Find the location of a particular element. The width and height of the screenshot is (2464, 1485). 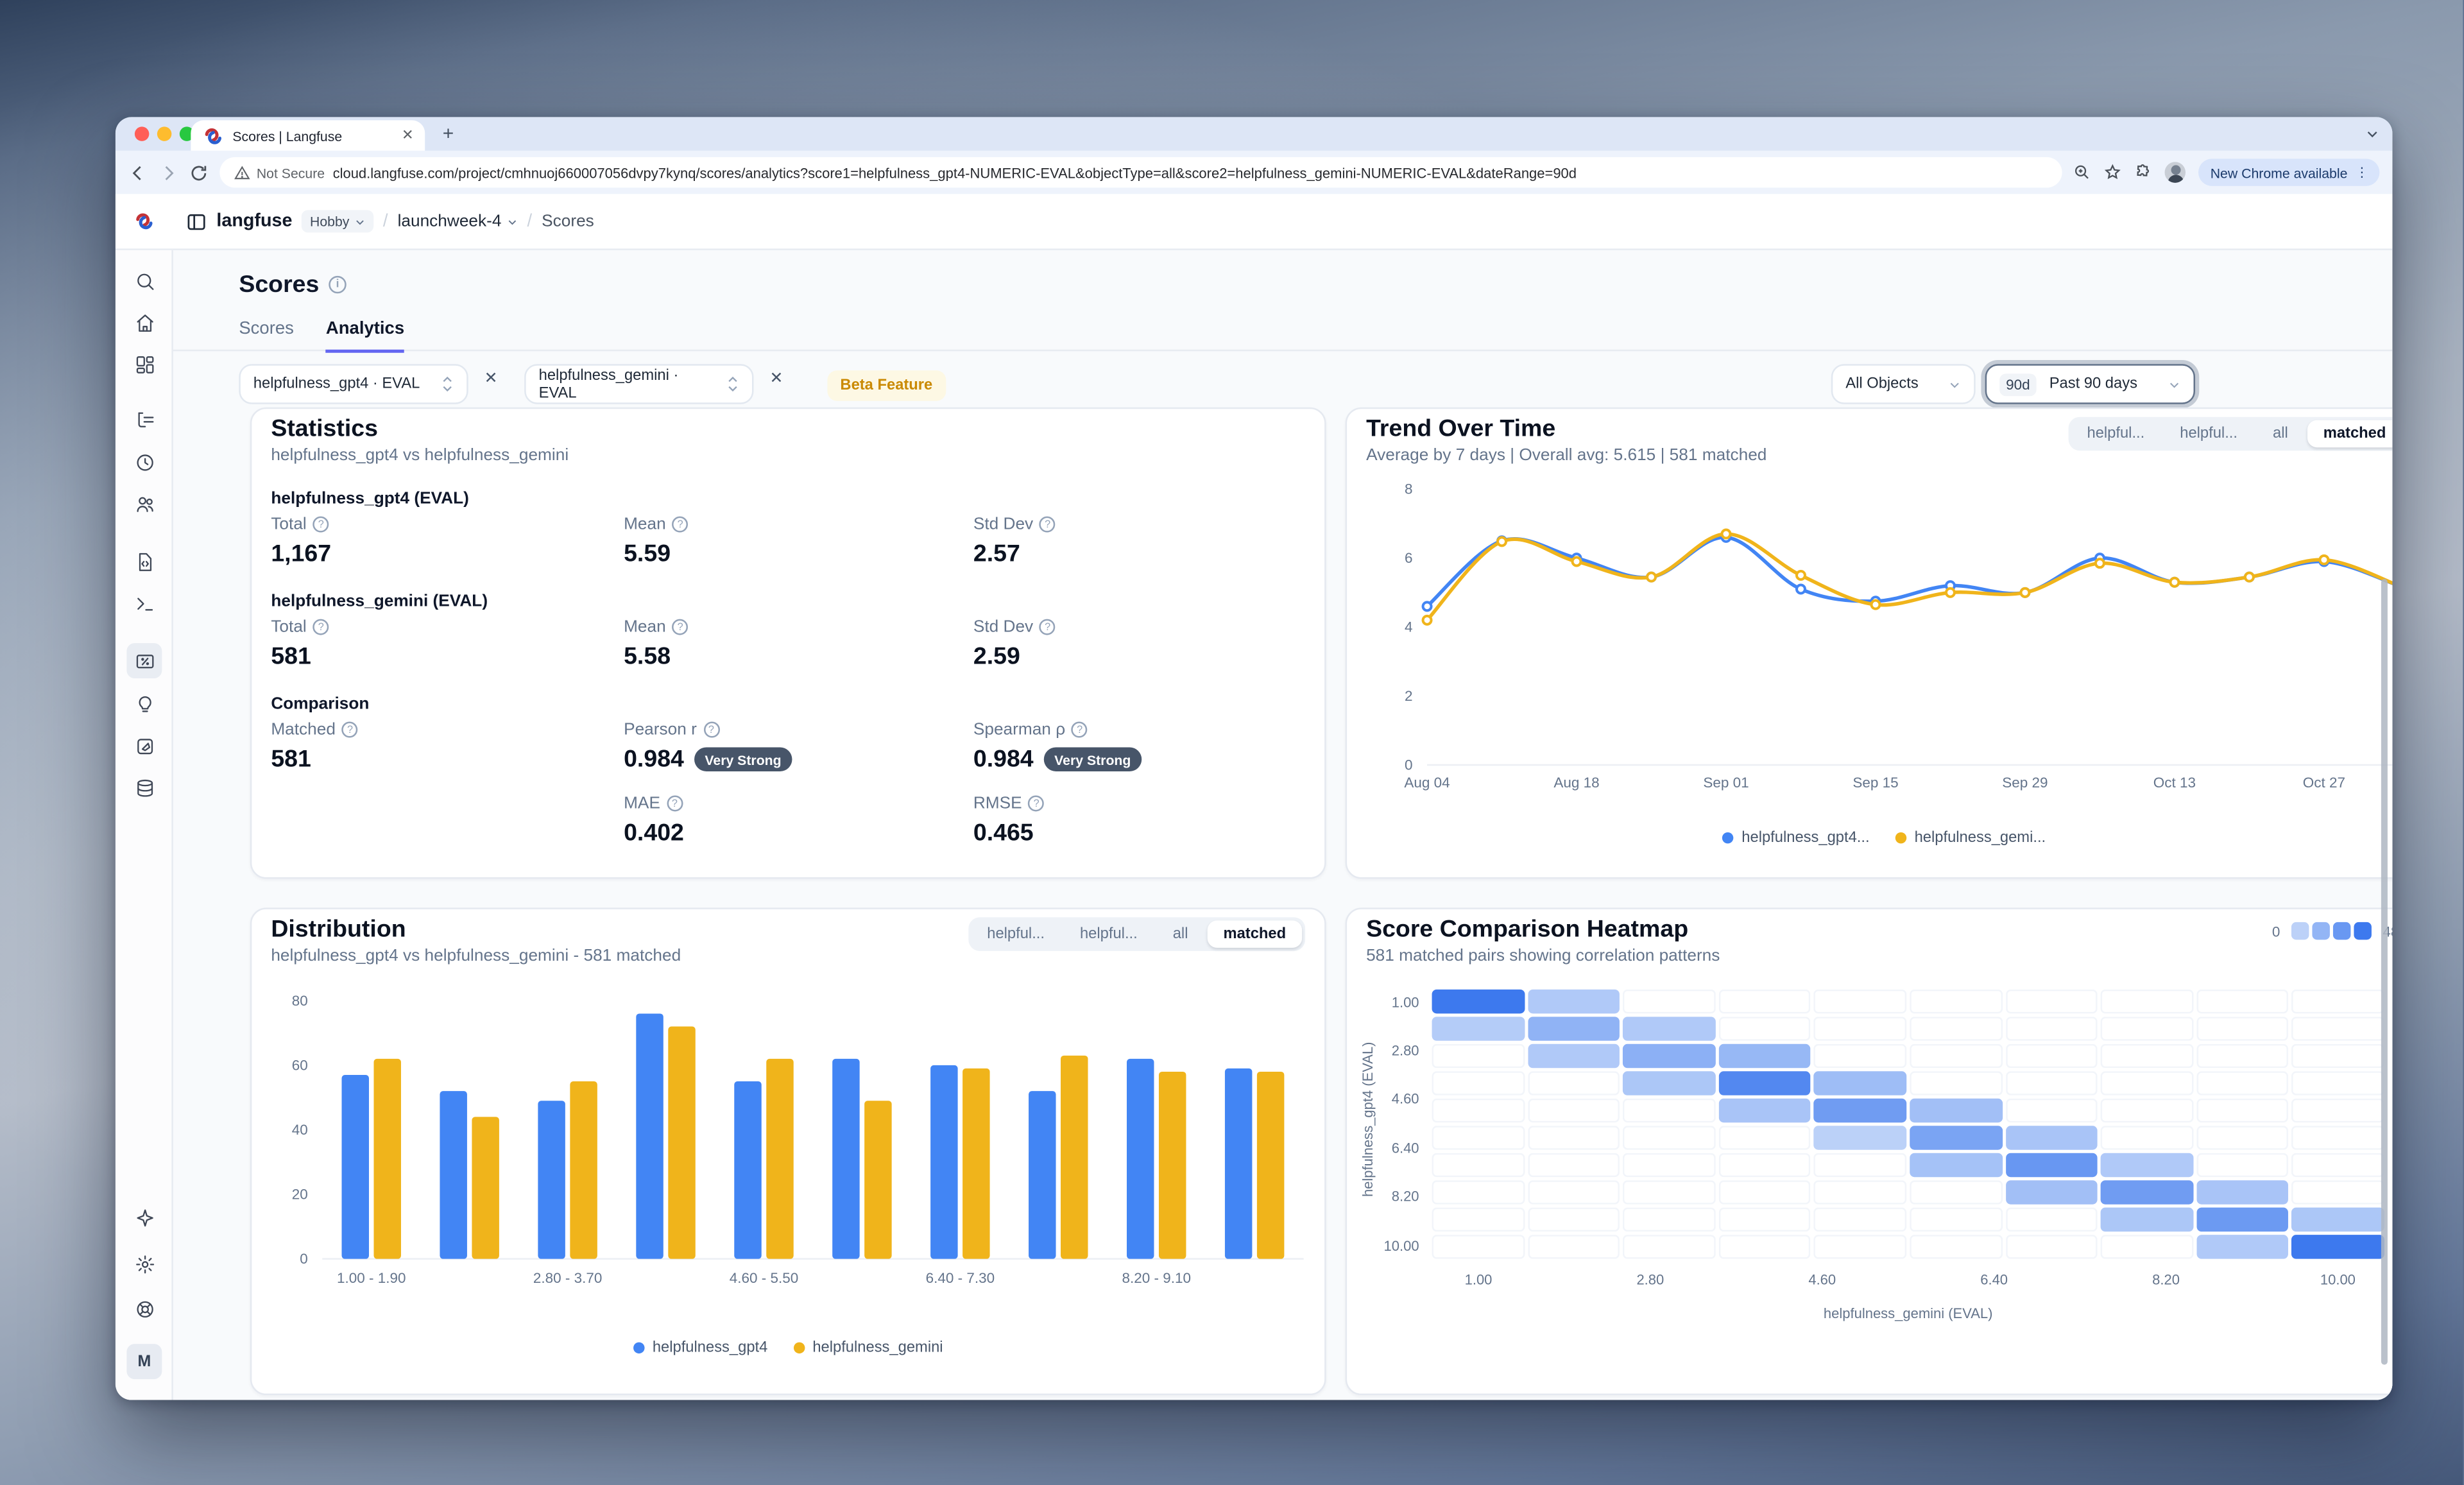

maximize-window-button is located at coordinates (187, 133).